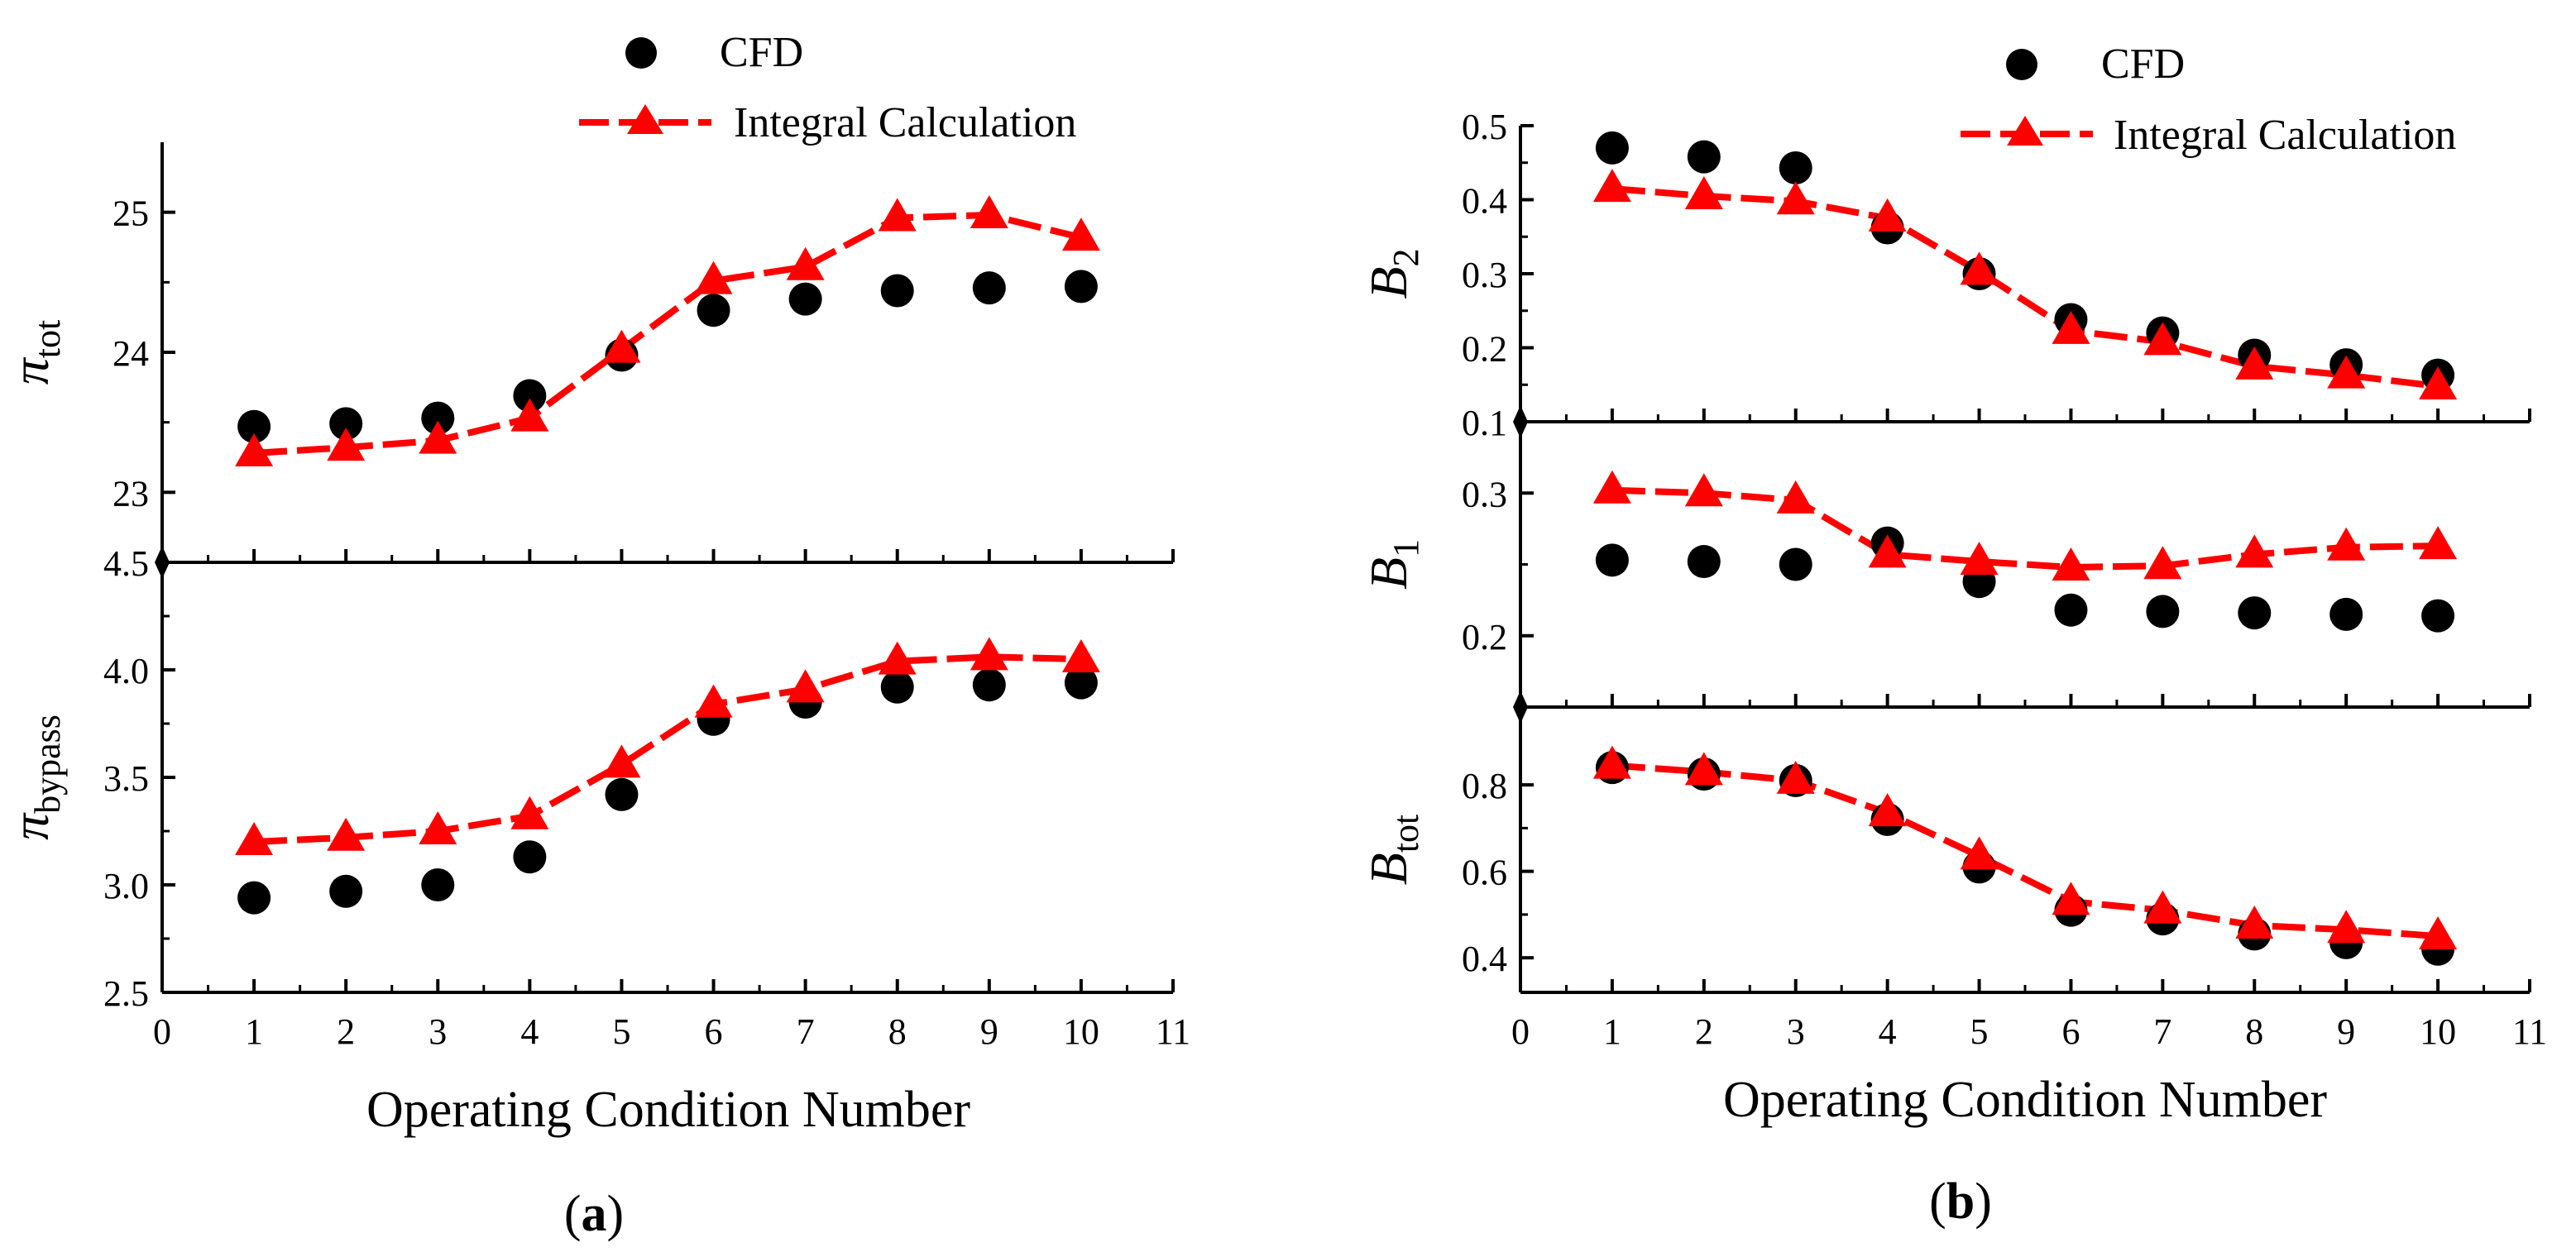 This screenshot has width=2576, height=1257. Describe the element at coordinates (2285, 135) in the screenshot. I see `legend-b-integral-label: Integral Calculation` at that location.